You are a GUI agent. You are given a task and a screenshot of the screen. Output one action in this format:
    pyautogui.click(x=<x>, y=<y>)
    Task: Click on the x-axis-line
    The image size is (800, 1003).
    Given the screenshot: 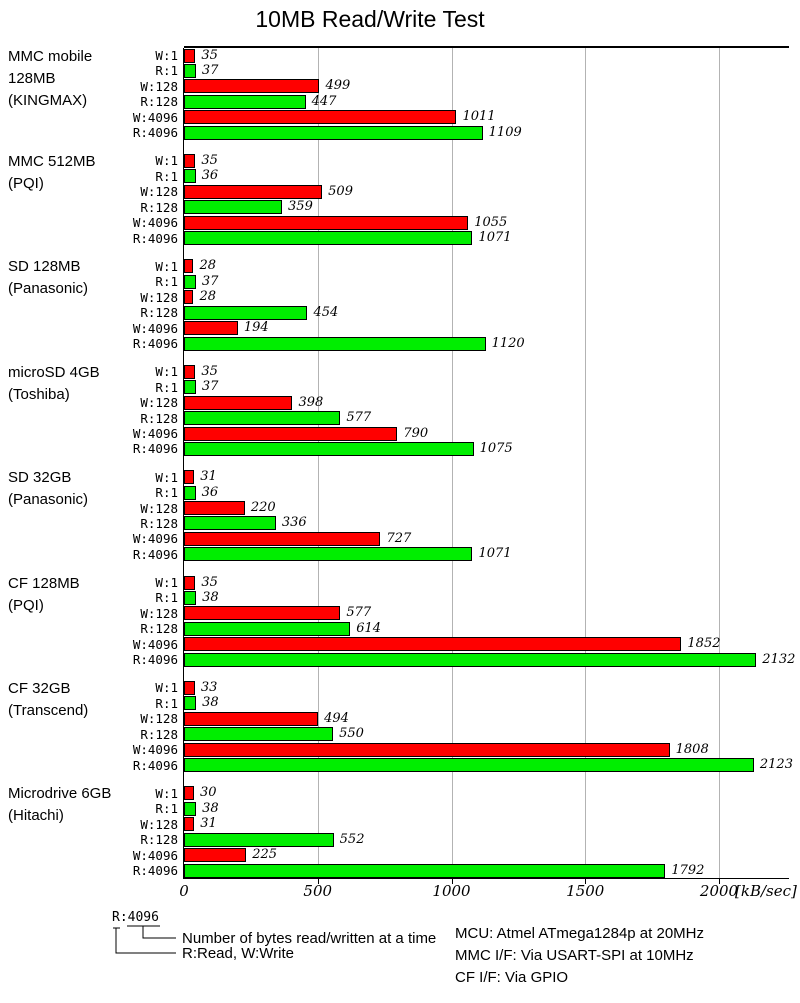 What is the action you would take?
    pyautogui.click(x=486, y=878)
    